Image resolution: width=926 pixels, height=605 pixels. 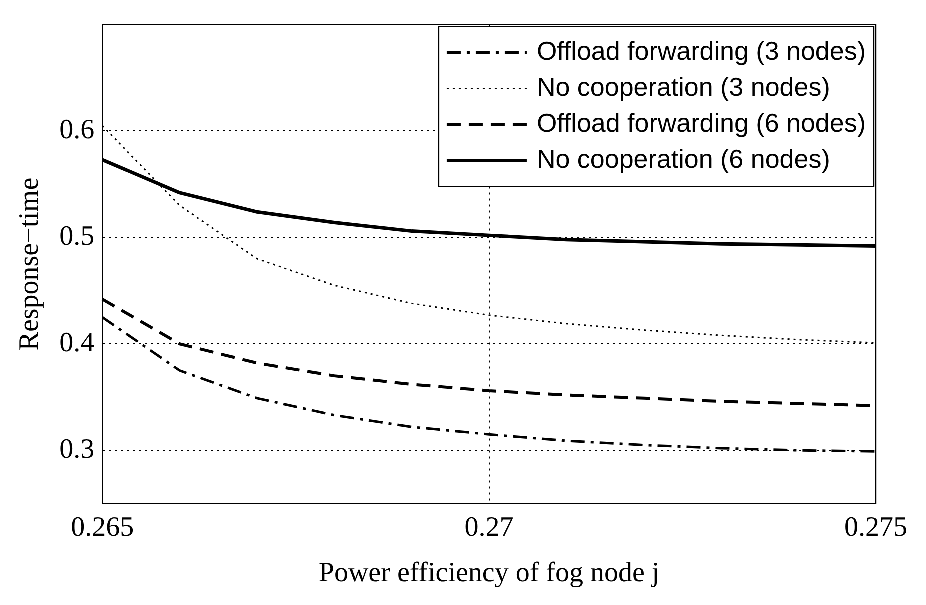 What do you see at coordinates (683, 159) in the screenshot?
I see `legend-label: No cooperation (6 nodes)` at bounding box center [683, 159].